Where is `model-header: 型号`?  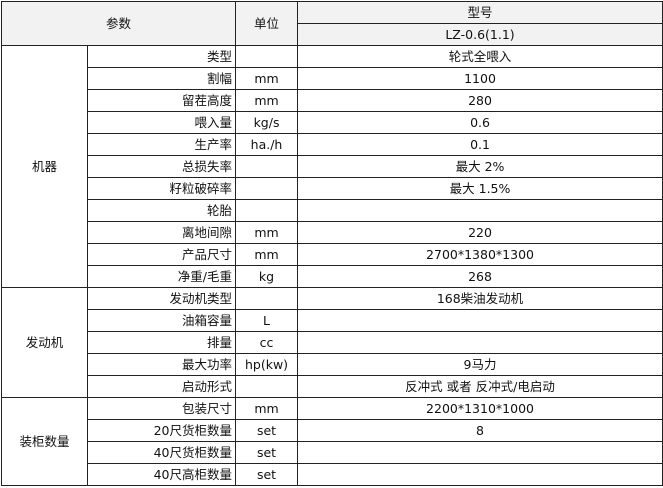 model-header: 型号 is located at coordinates (480, 12).